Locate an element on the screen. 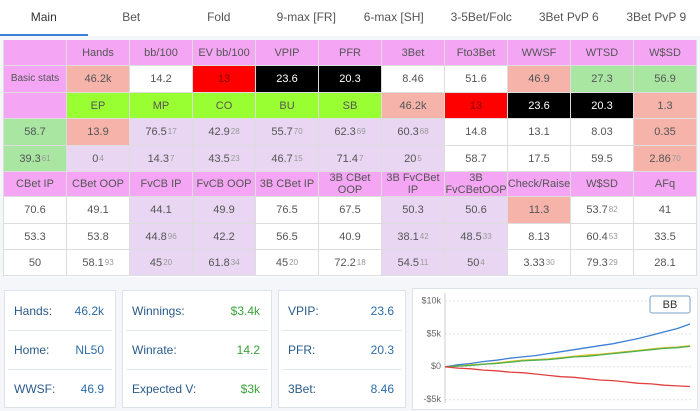 This screenshot has height=411, width=700. table-cell is located at coordinates (35, 53).